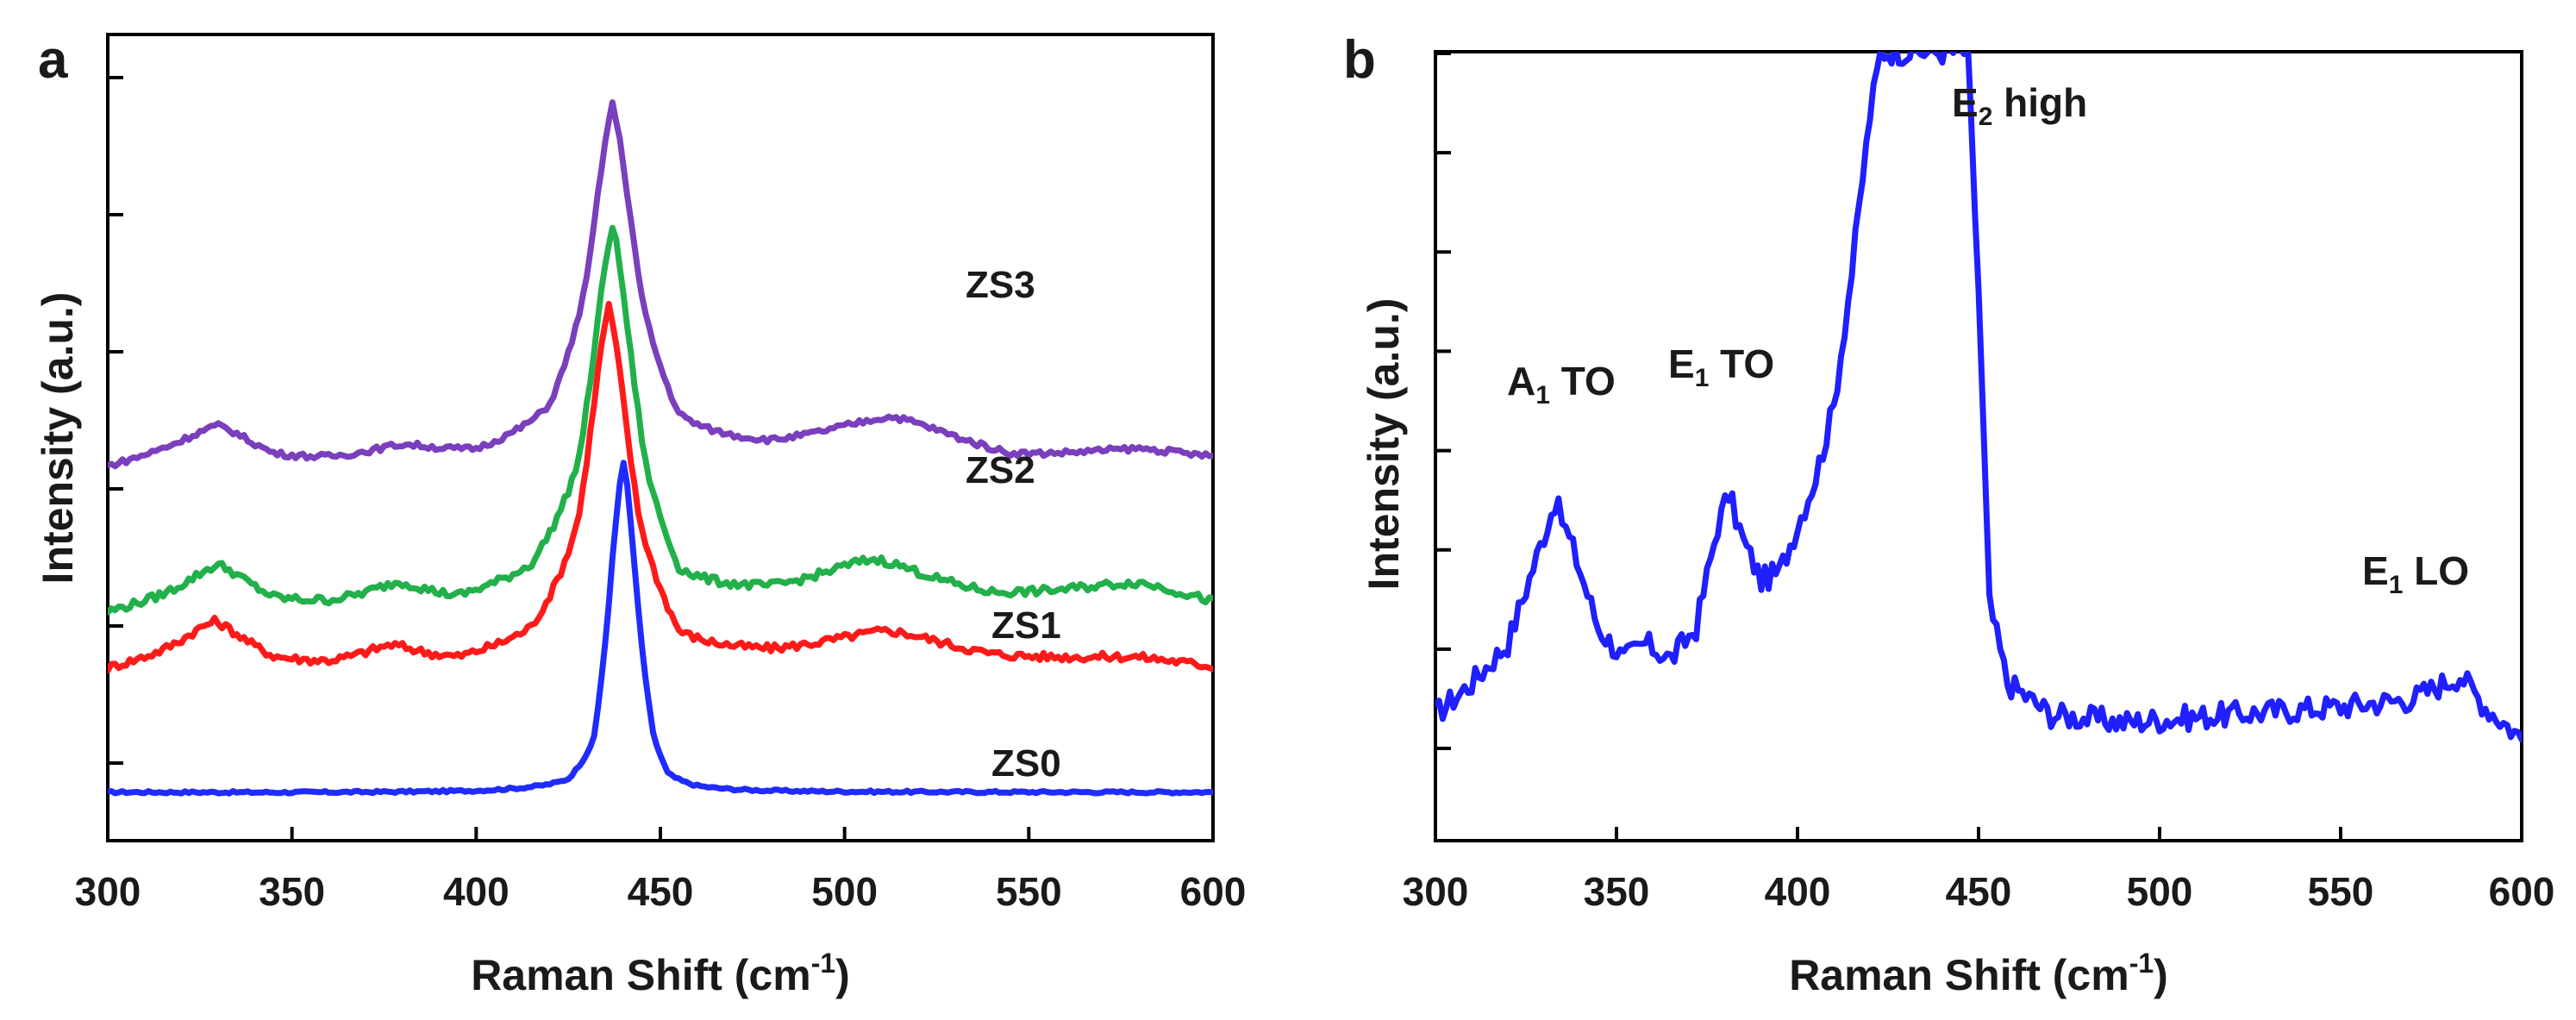 The height and width of the screenshot is (1020, 2576). Describe the element at coordinates (1026, 625) in the screenshot. I see `series-label-zs1: ZS1` at that location.